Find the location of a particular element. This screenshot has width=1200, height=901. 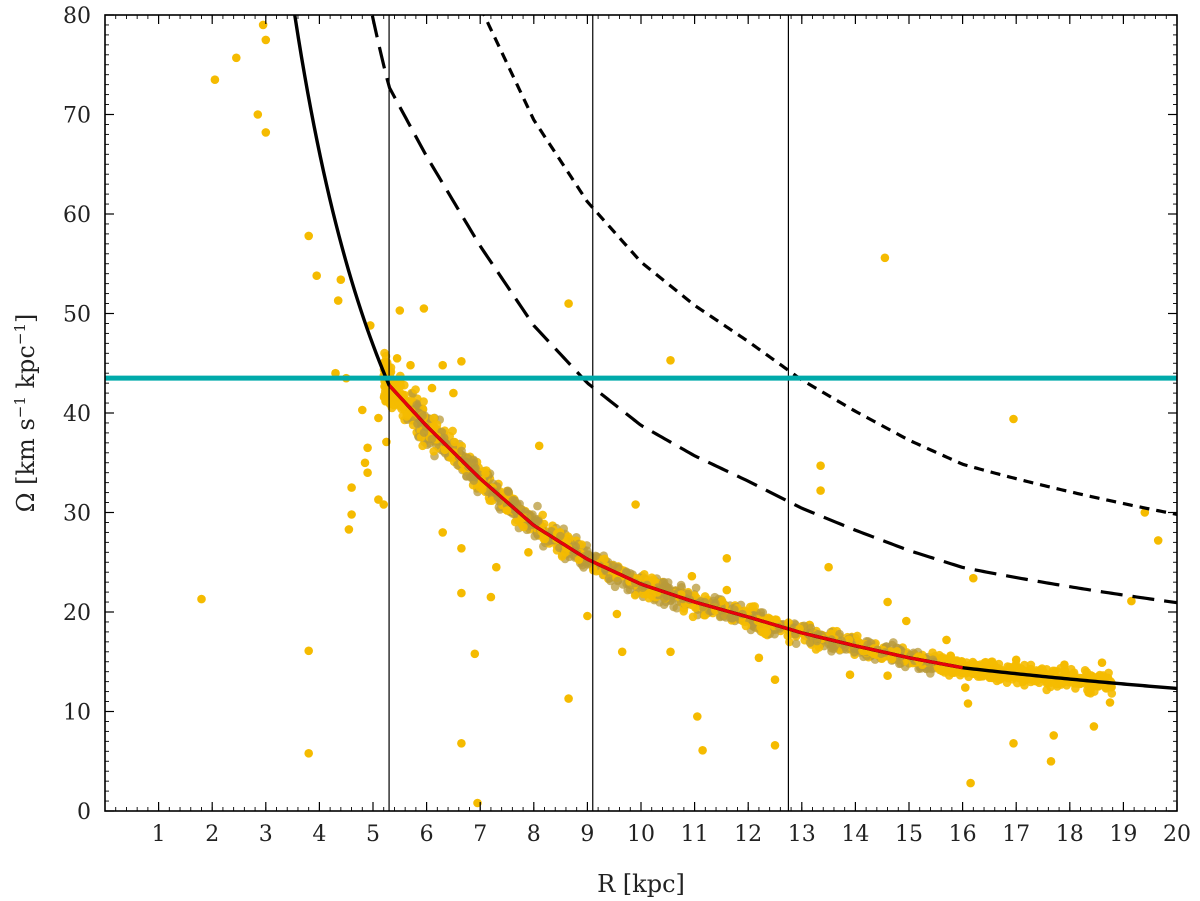

y-tick-label: 50 is located at coordinates (77, 315).